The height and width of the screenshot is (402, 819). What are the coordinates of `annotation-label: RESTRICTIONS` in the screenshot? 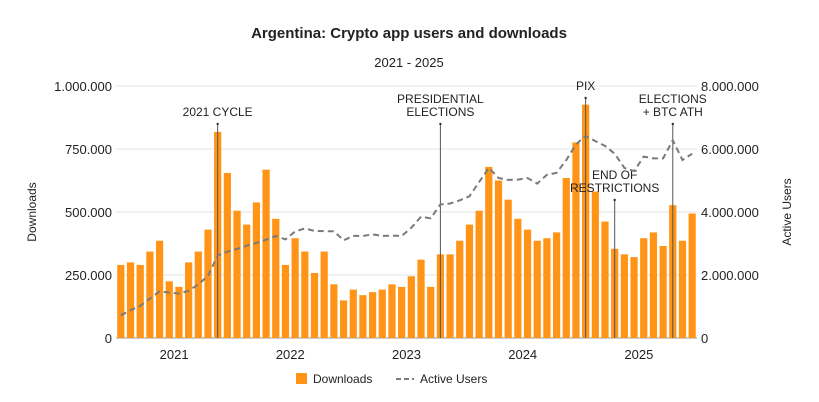 It's located at (614, 188).